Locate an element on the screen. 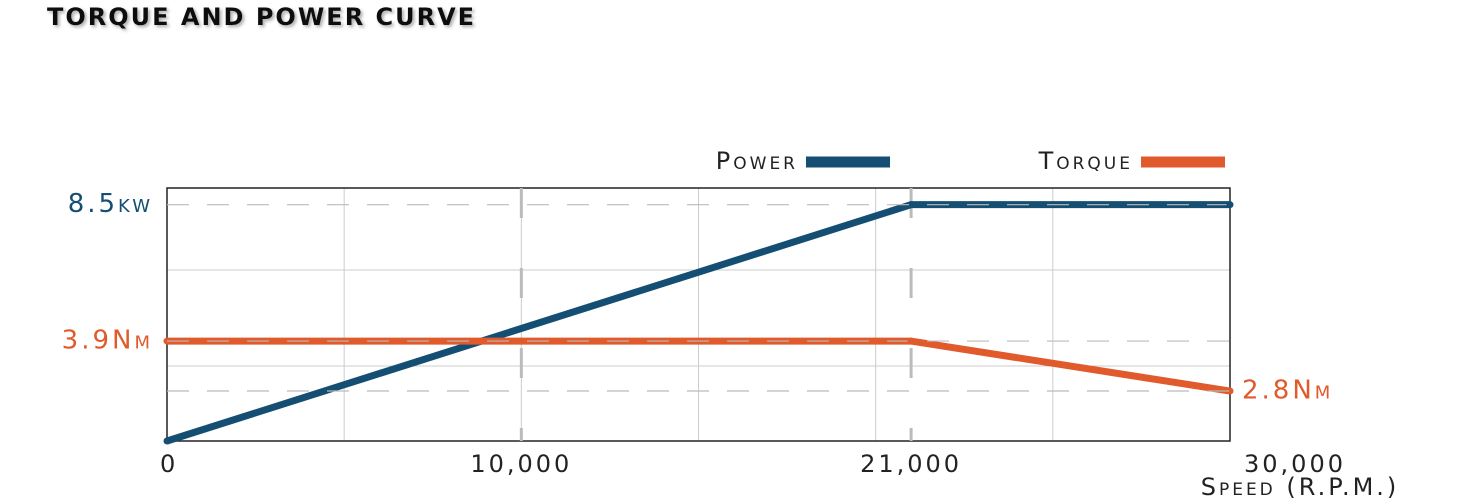 This screenshot has width=1467, height=504. value-label: 2.8Nm is located at coordinates (1287, 391).